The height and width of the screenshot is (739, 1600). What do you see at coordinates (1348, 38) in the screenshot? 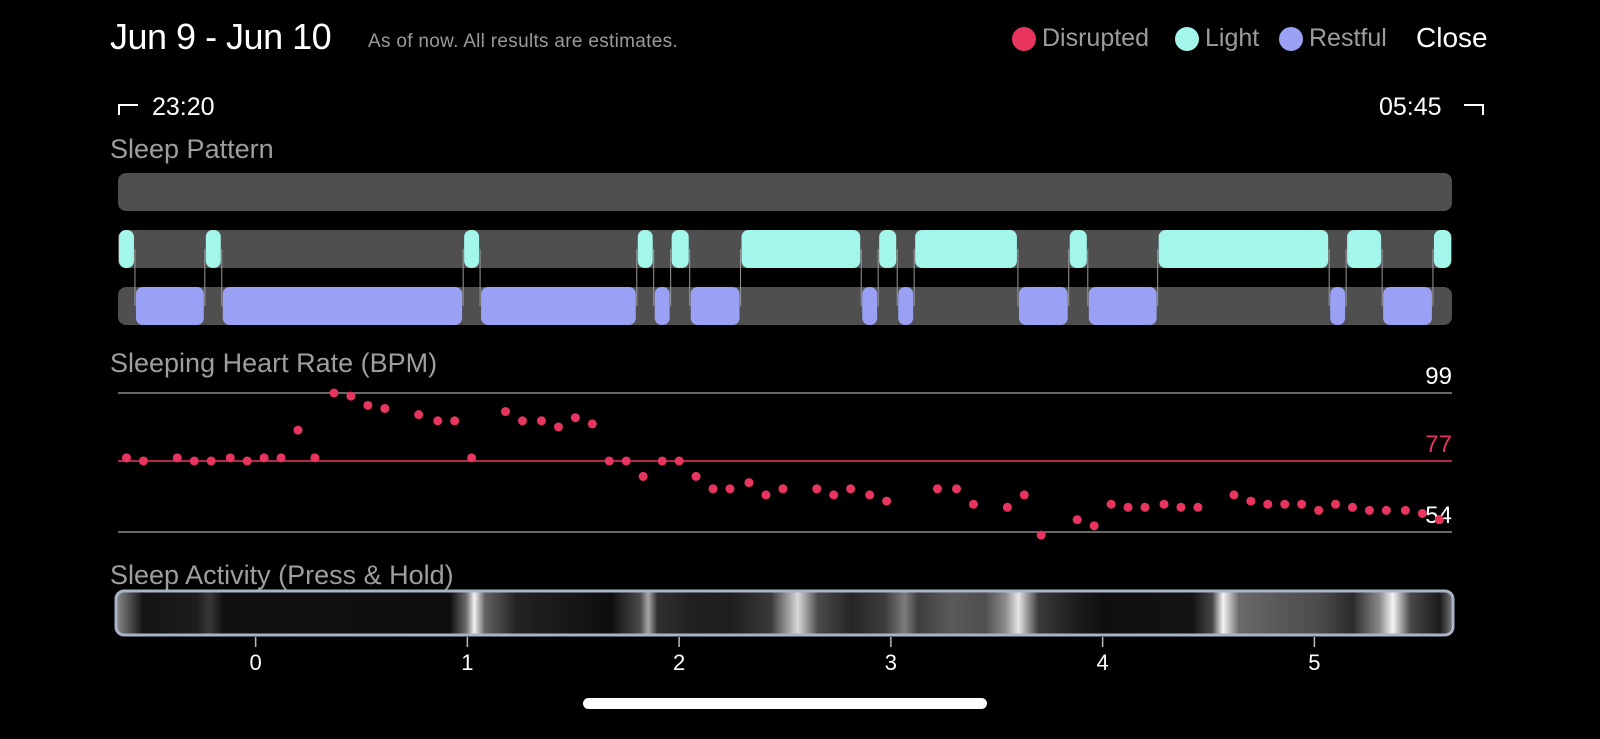
I see `legend-label: Restful` at bounding box center [1348, 38].